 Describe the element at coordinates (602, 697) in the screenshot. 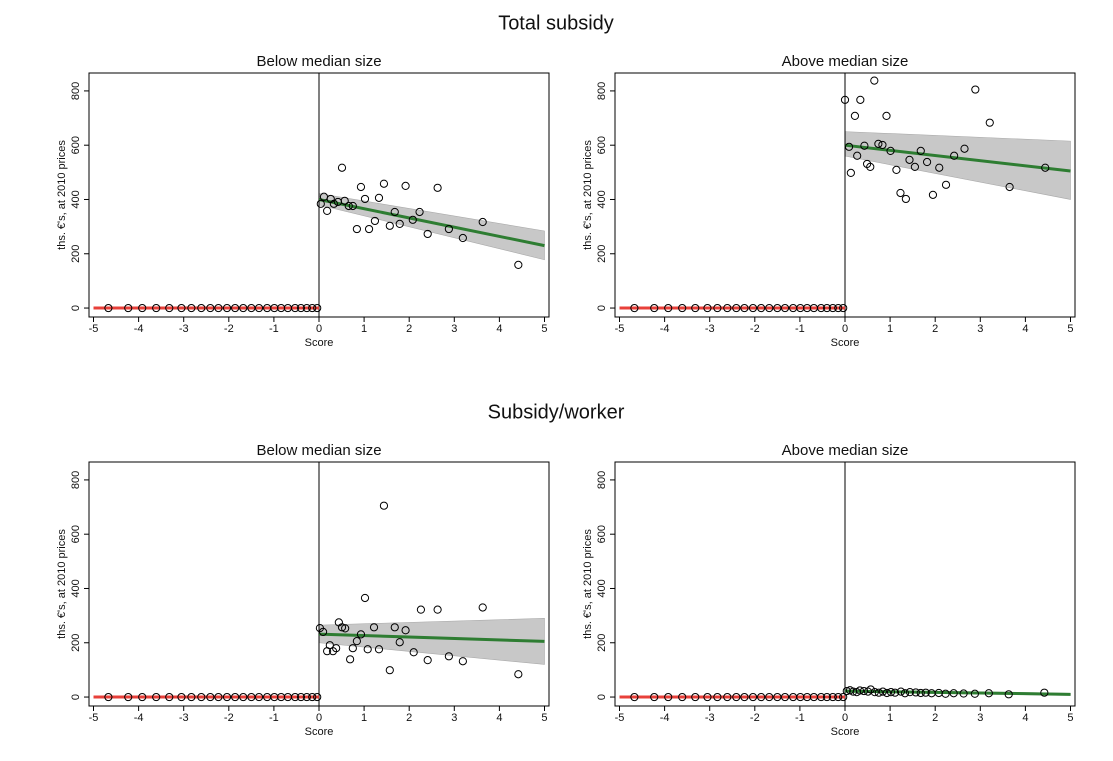

I see `y-tick-label: 0` at that location.